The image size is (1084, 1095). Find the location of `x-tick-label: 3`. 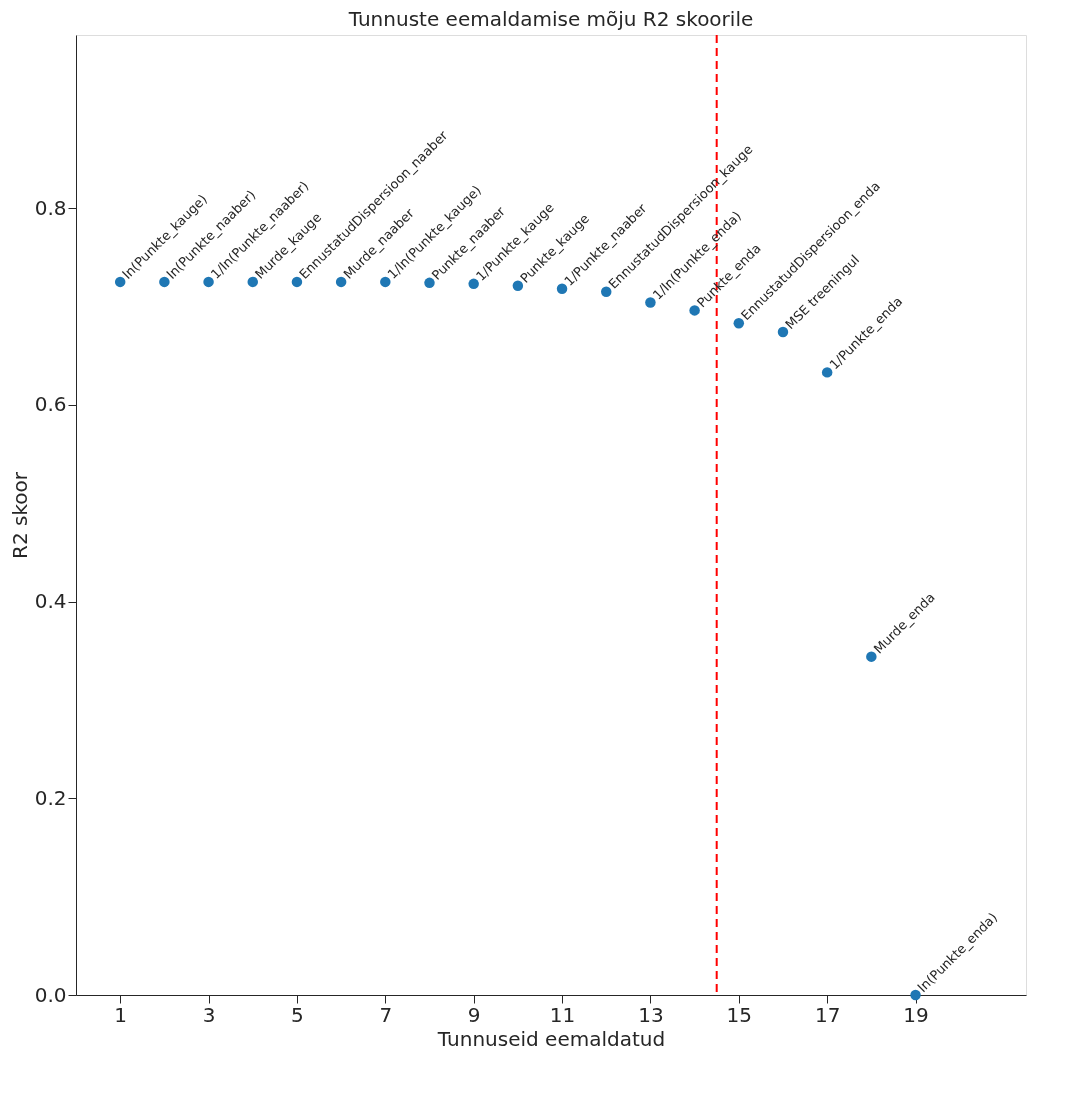

x-tick-label: 3 is located at coordinates (209, 1014).